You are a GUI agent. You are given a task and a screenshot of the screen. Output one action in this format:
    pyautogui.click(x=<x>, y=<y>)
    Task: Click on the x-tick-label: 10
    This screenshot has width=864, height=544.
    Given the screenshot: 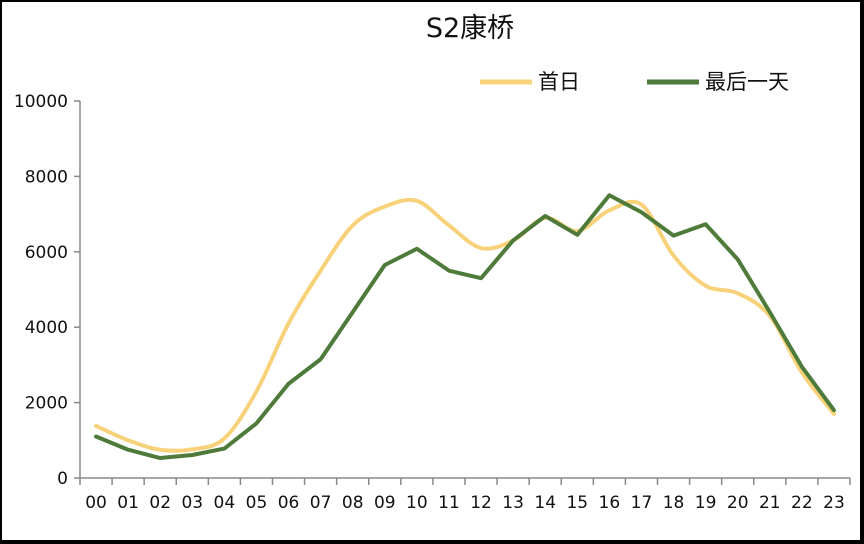 What is the action you would take?
    pyautogui.click(x=417, y=503)
    